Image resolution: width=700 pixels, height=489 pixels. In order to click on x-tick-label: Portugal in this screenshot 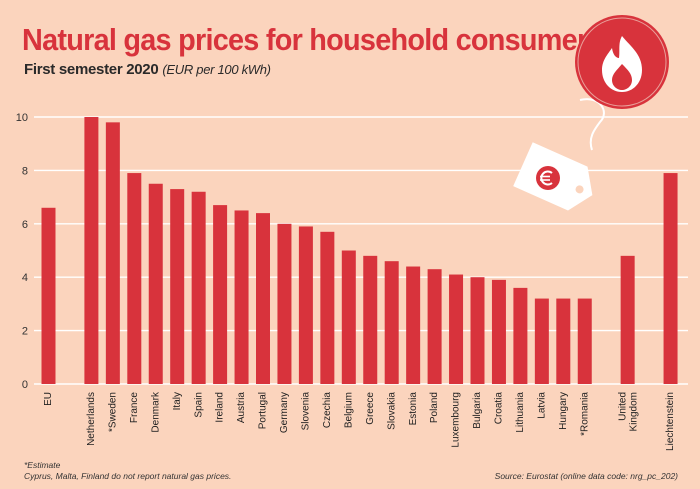, I will do `click(263, 410)`.